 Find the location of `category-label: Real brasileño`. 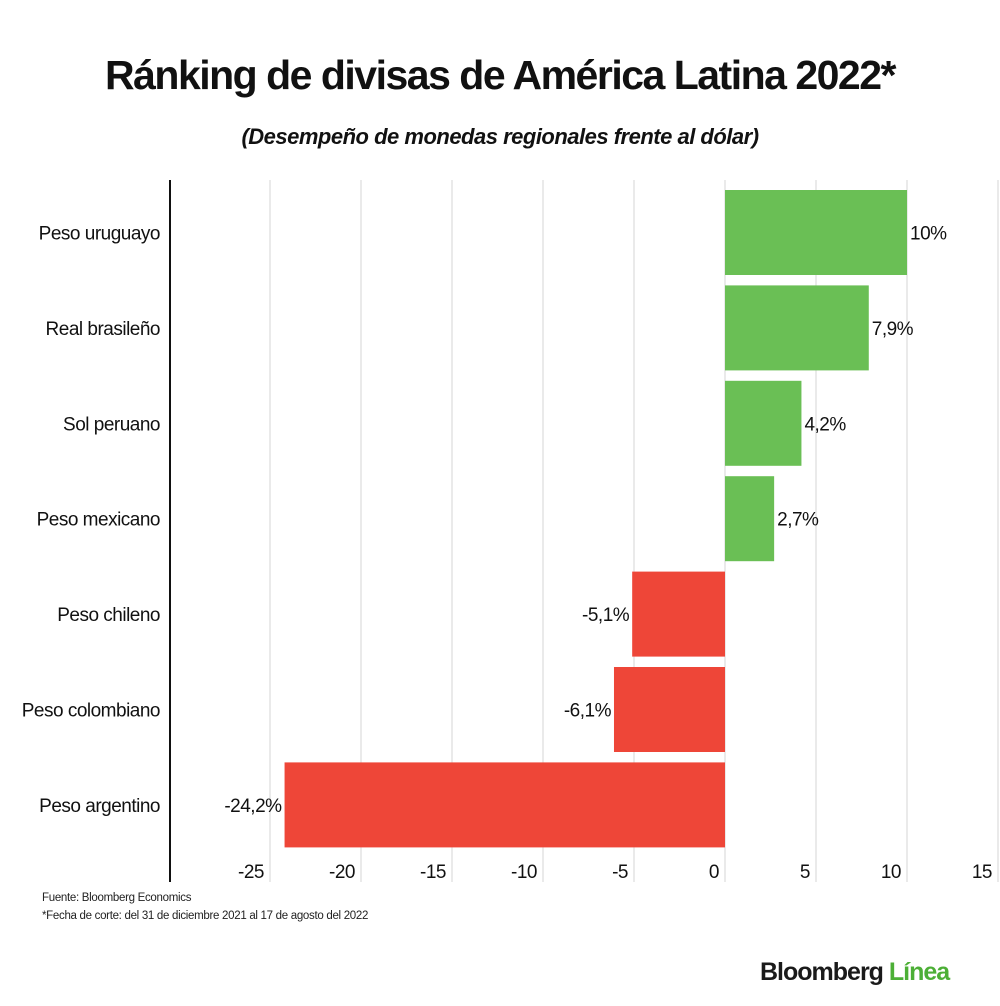

category-label: Real brasileño is located at coordinates (103, 329).